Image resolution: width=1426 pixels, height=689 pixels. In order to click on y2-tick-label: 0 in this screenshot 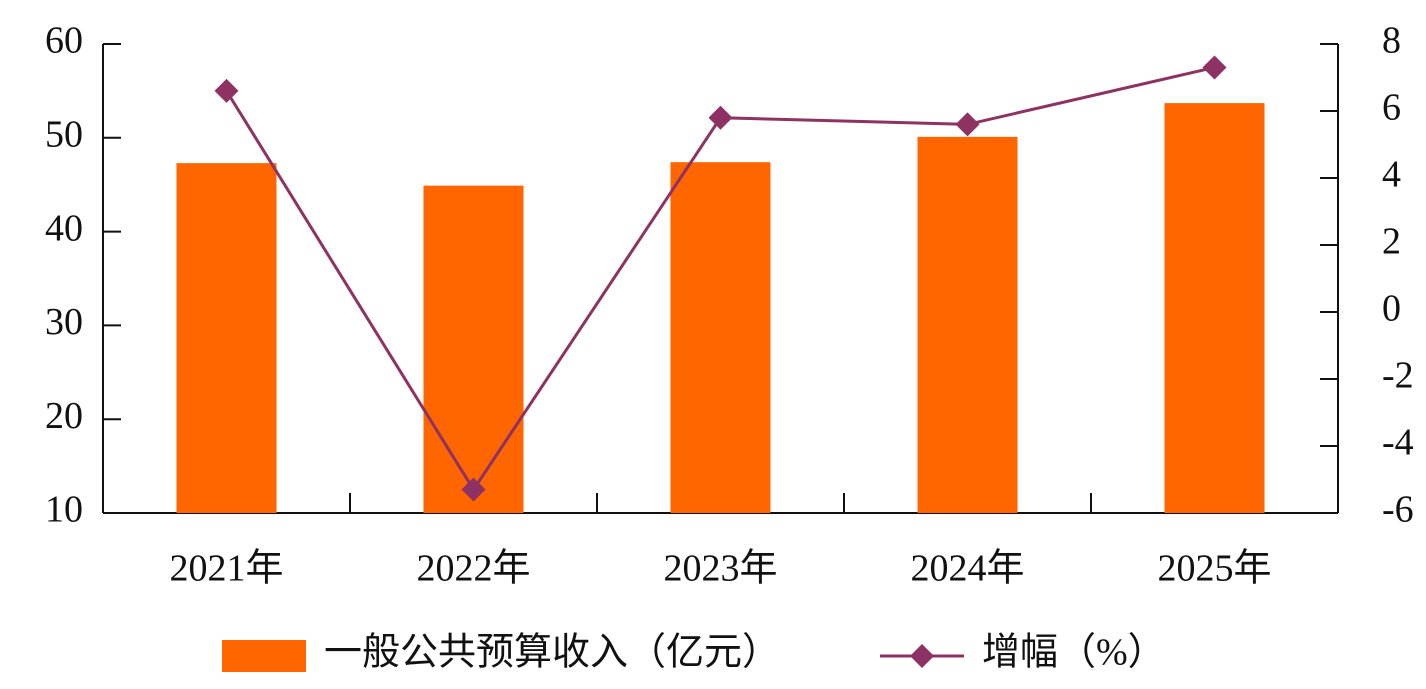, I will do `click(1391, 309)`.